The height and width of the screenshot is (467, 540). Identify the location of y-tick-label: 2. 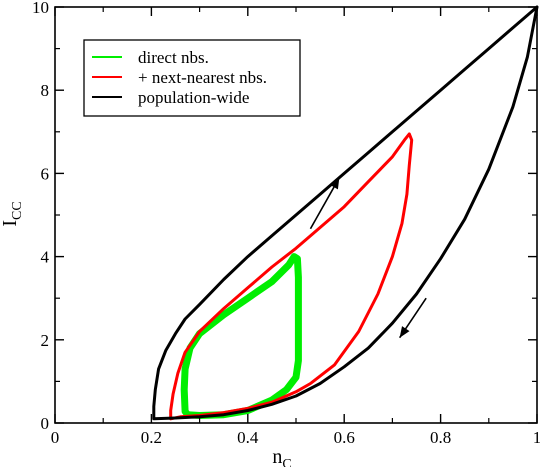
(45, 340).